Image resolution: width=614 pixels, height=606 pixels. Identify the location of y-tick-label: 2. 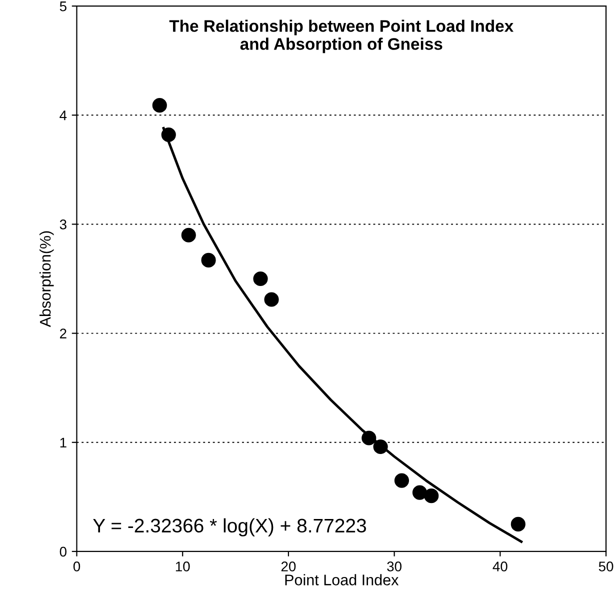
(63, 333).